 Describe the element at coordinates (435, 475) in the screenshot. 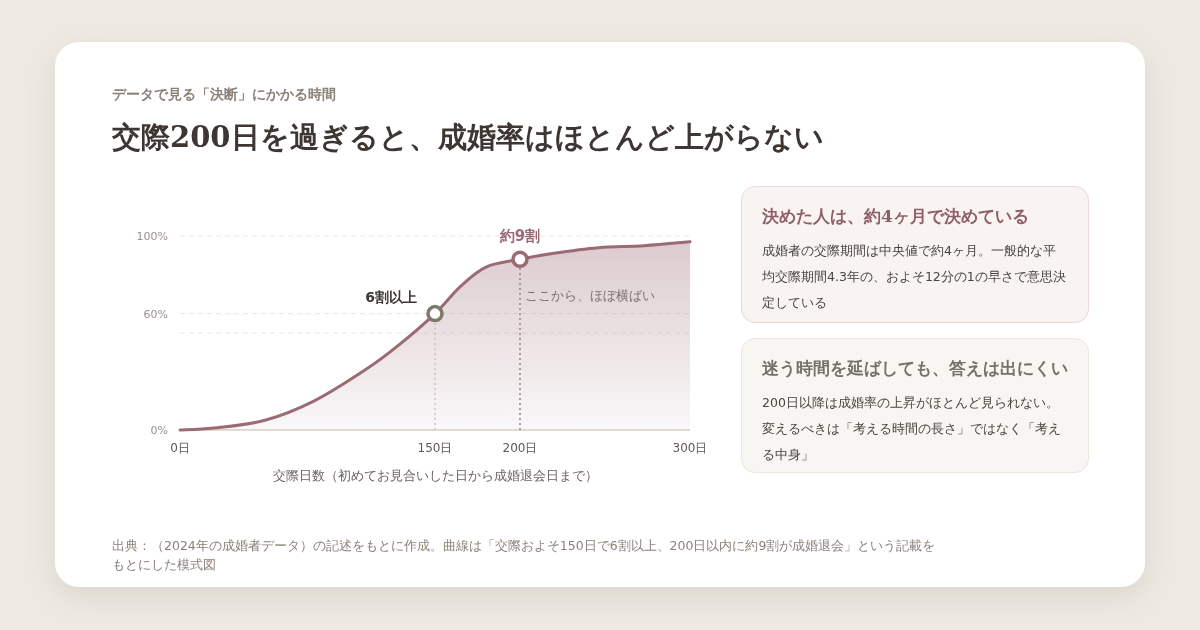

I see `x-axis-title: 交際日数（初めてお見合いした日から成婚退会日まで）` at that location.